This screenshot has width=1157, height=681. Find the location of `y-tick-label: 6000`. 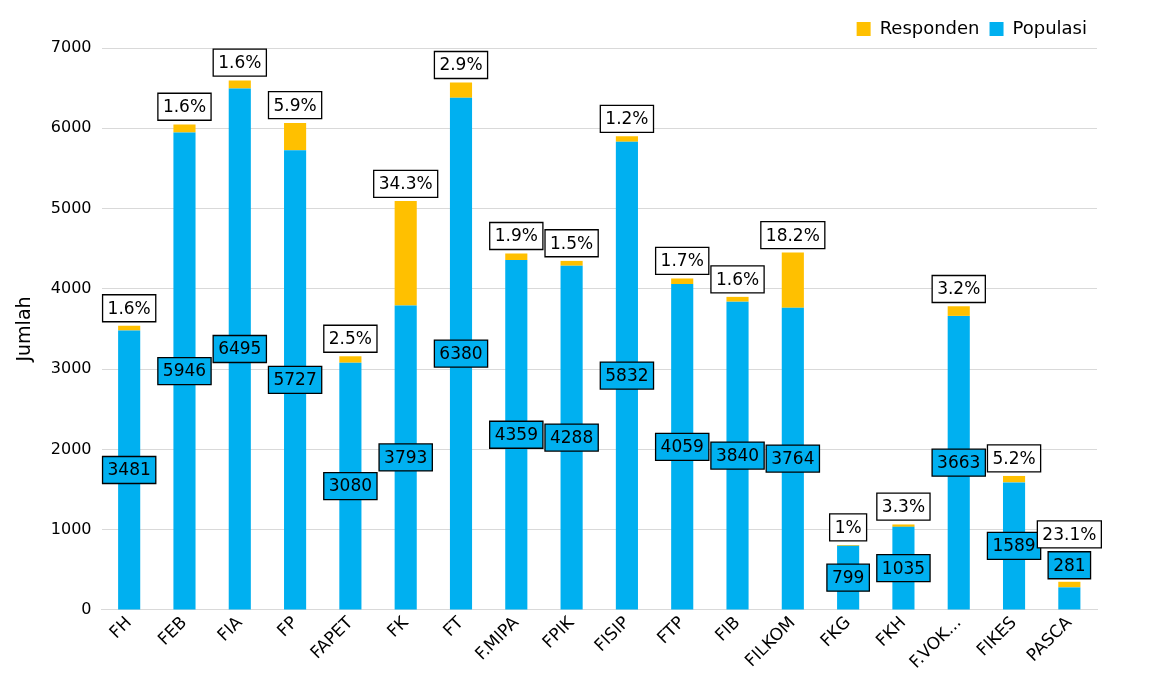

y-tick-label: 6000 is located at coordinates (71, 127).